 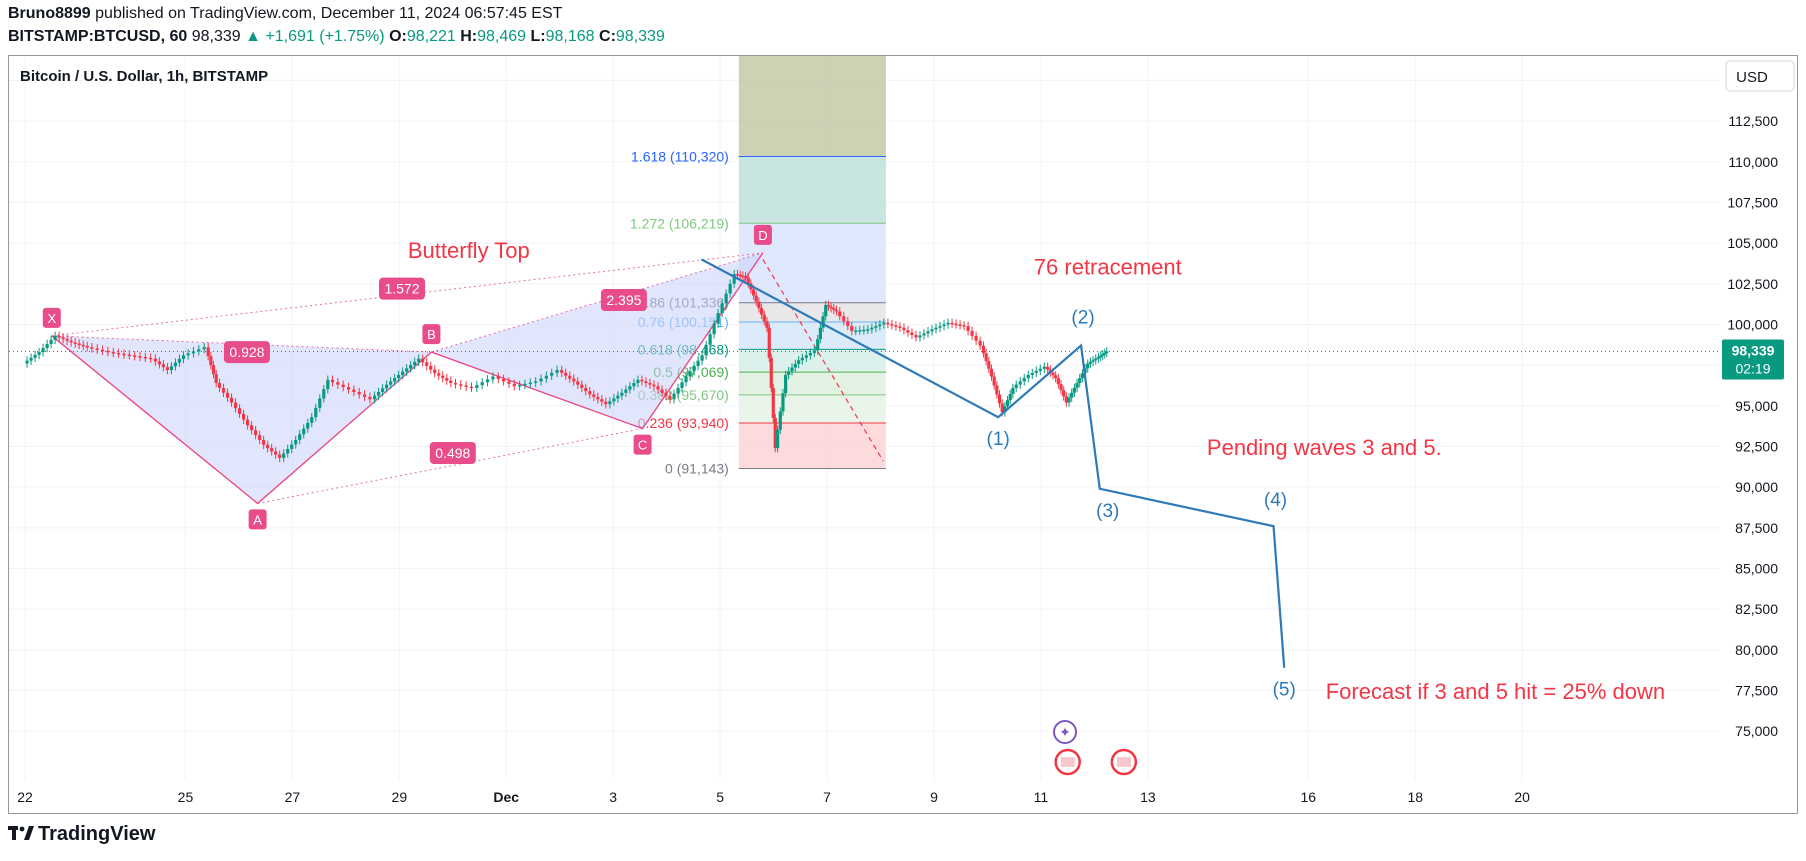 What do you see at coordinates (812, 446) in the screenshot?
I see `fib-band` at bounding box center [812, 446].